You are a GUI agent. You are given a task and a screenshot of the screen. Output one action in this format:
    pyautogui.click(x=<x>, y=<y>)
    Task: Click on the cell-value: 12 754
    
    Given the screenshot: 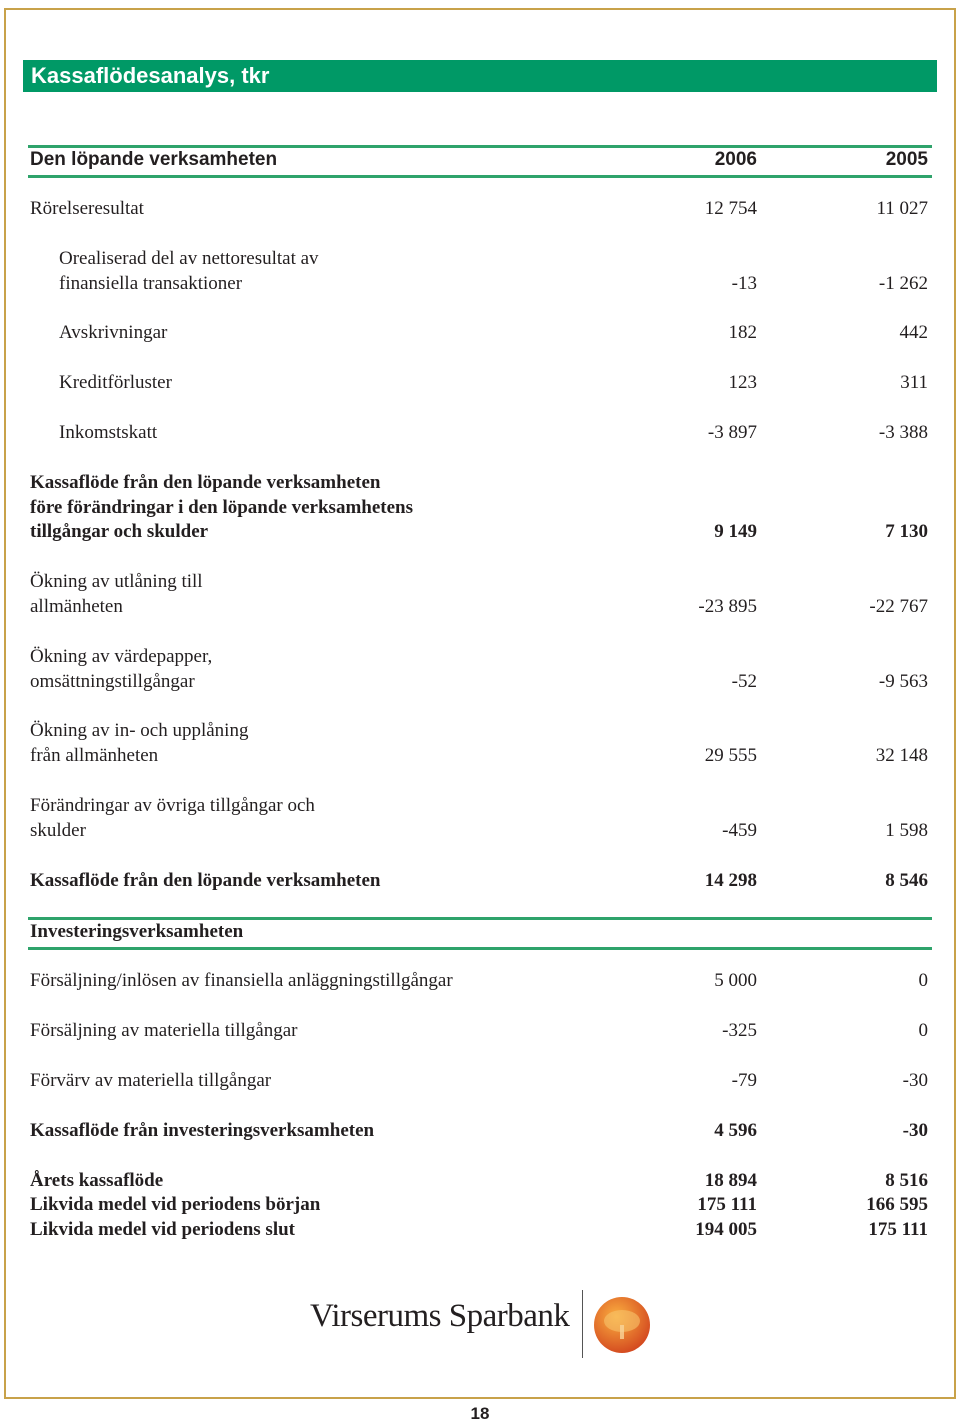 What is the action you would take?
    pyautogui.click(x=730, y=208)
    